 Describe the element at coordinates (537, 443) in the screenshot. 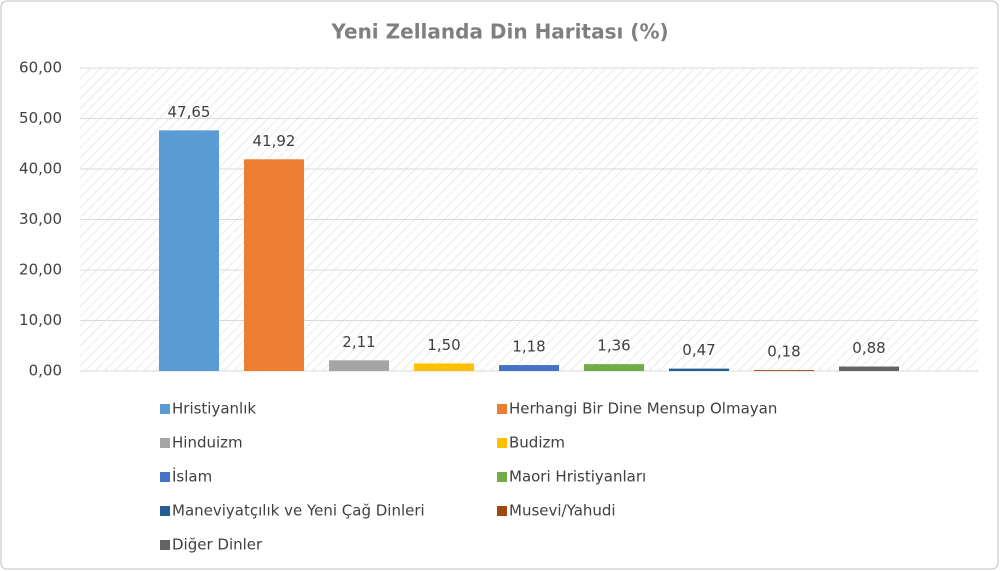

I see `legend-label: Budizm` at that location.